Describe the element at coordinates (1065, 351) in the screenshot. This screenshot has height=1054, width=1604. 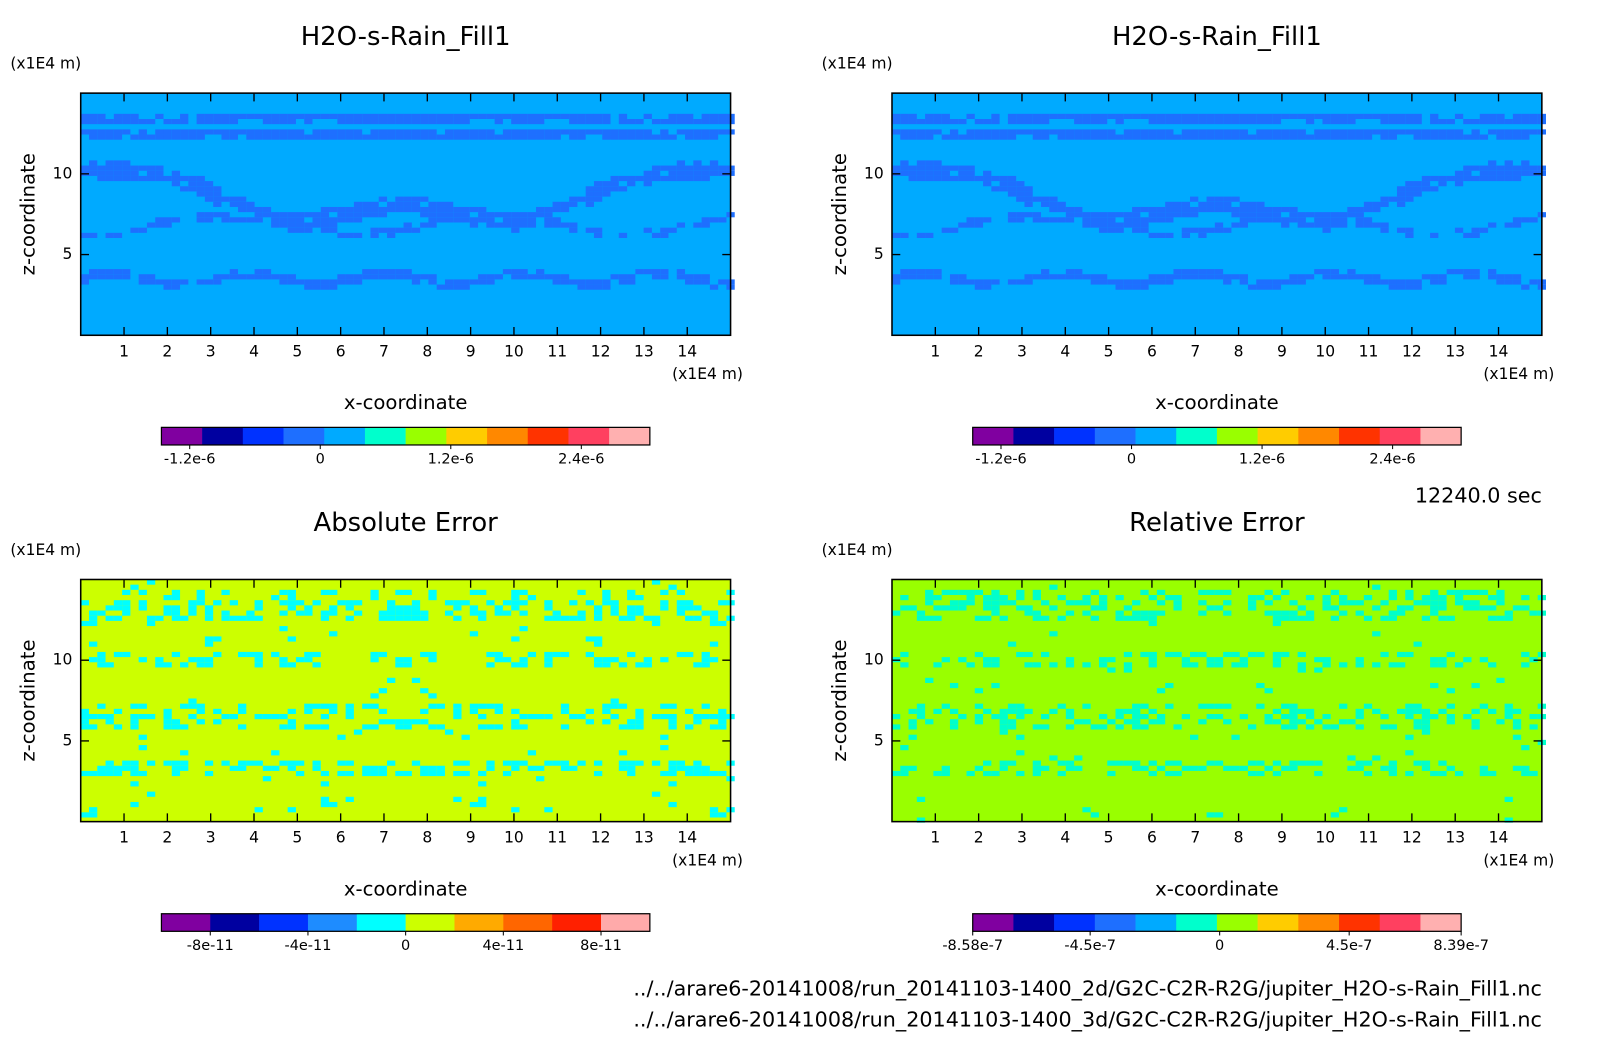
I see `x-tick-label: 4` at that location.